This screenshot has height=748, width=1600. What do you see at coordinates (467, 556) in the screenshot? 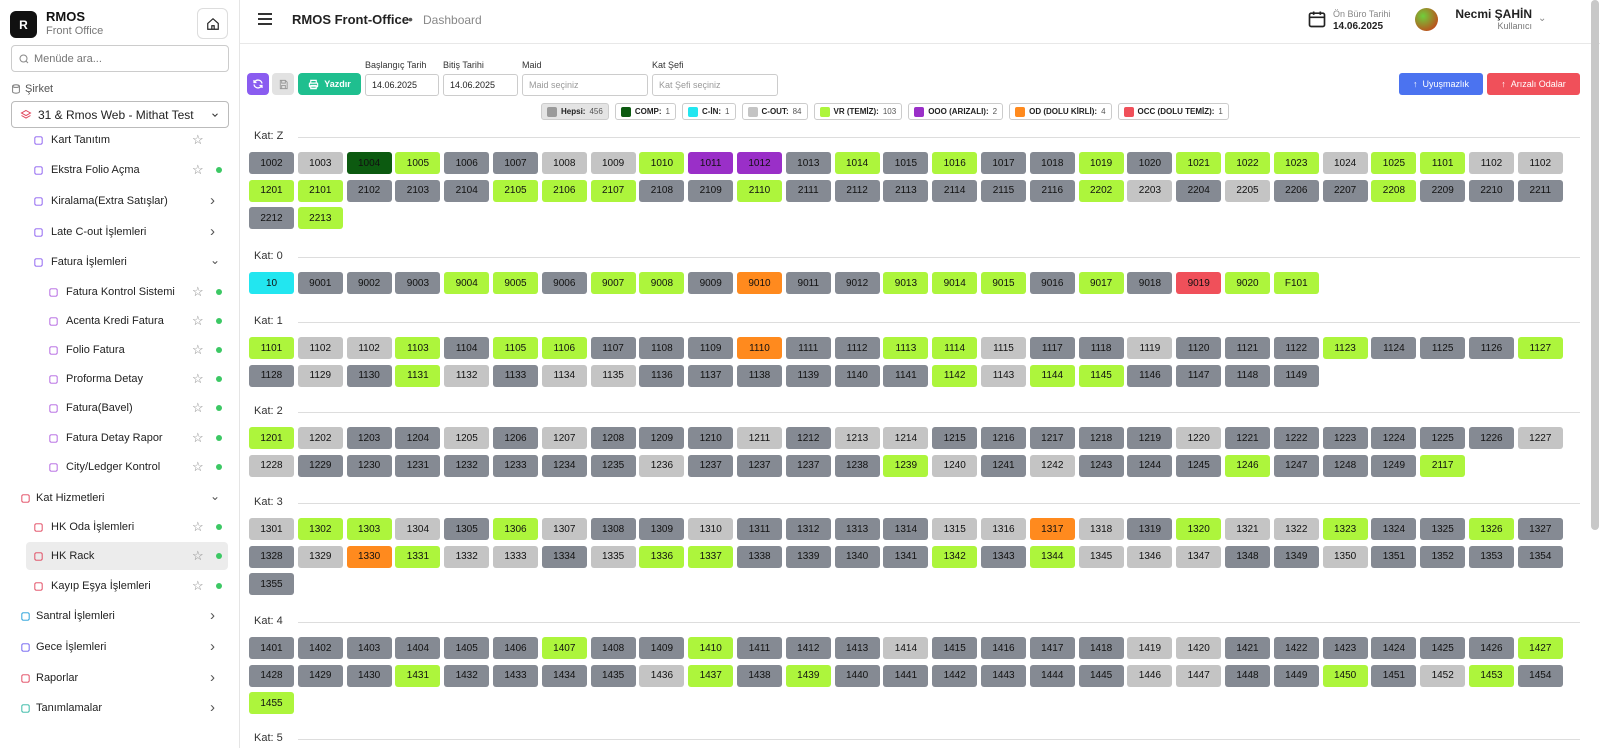
I see `room-tile: 1332` at bounding box center [467, 556].